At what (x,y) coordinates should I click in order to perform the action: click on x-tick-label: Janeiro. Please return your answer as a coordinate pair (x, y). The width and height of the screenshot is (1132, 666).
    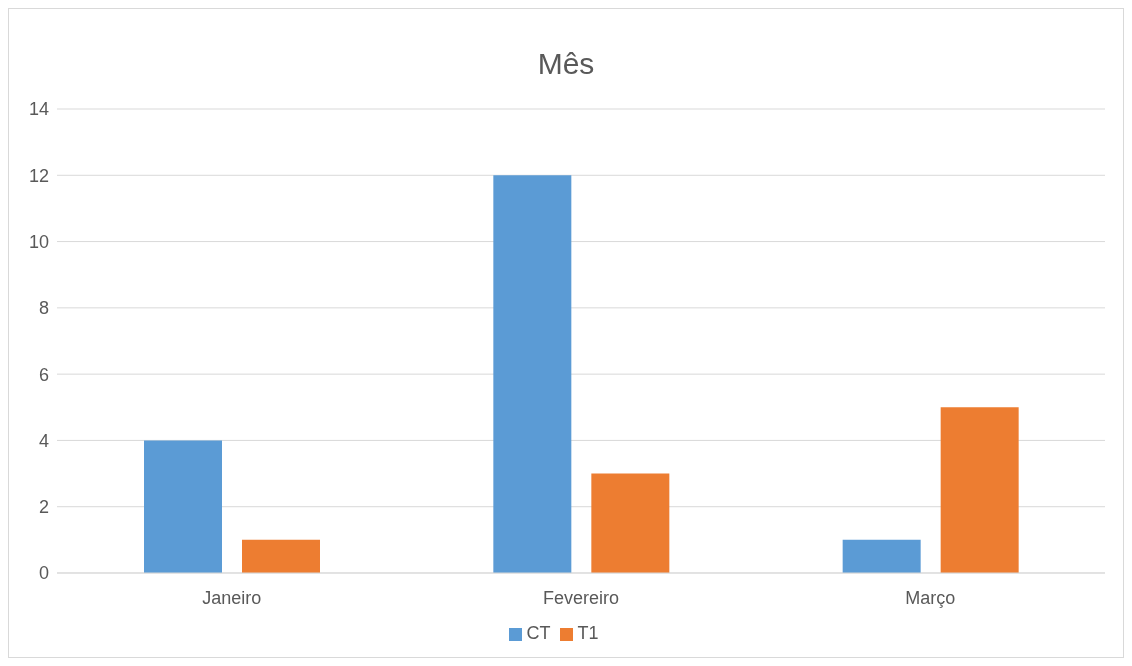
    Looking at the image, I should click on (232, 597).